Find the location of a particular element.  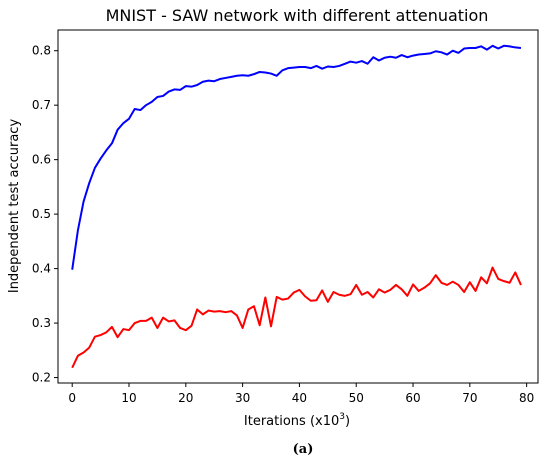

x-axis-label-text: Iterations (x10 is located at coordinates (291, 421).